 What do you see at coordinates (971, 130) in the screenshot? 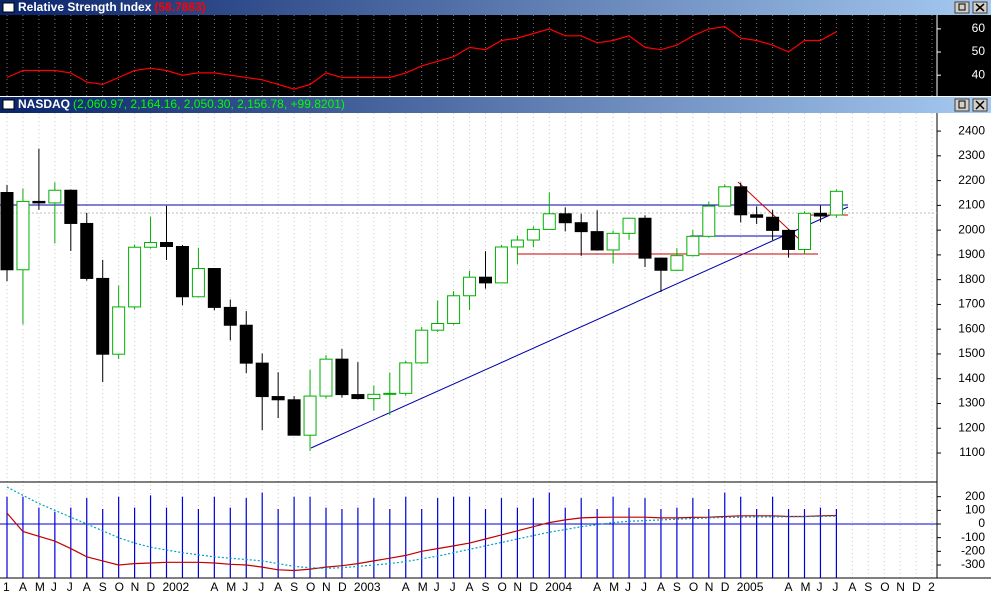
I see `y-tick-label: 2400` at bounding box center [971, 130].